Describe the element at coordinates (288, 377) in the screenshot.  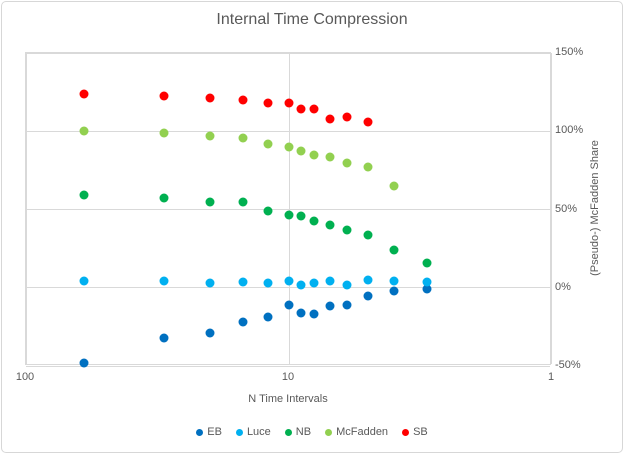
I see `x-axis-tick-label: 10` at that location.